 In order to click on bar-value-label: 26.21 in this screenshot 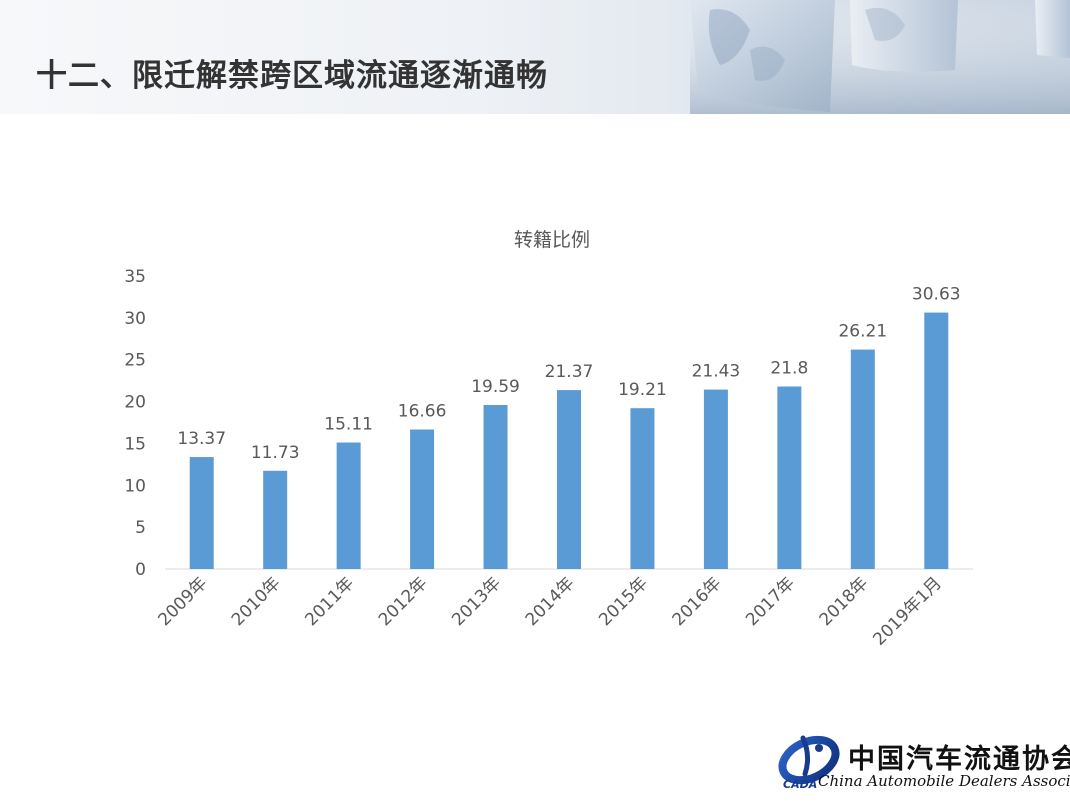, I will do `click(862, 332)`.